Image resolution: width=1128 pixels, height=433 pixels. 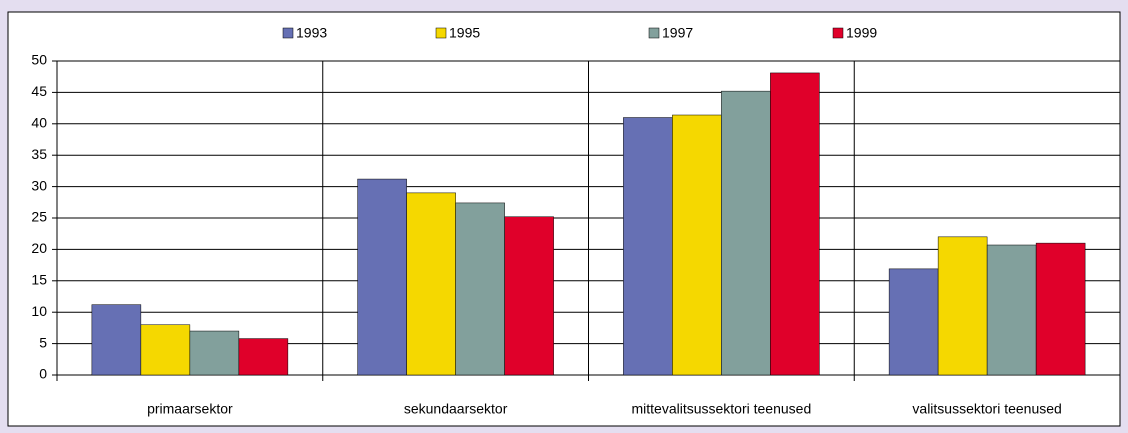 What do you see at coordinates (456, 409) in the screenshot?
I see `x-tick-label: sekundaarsektor` at bounding box center [456, 409].